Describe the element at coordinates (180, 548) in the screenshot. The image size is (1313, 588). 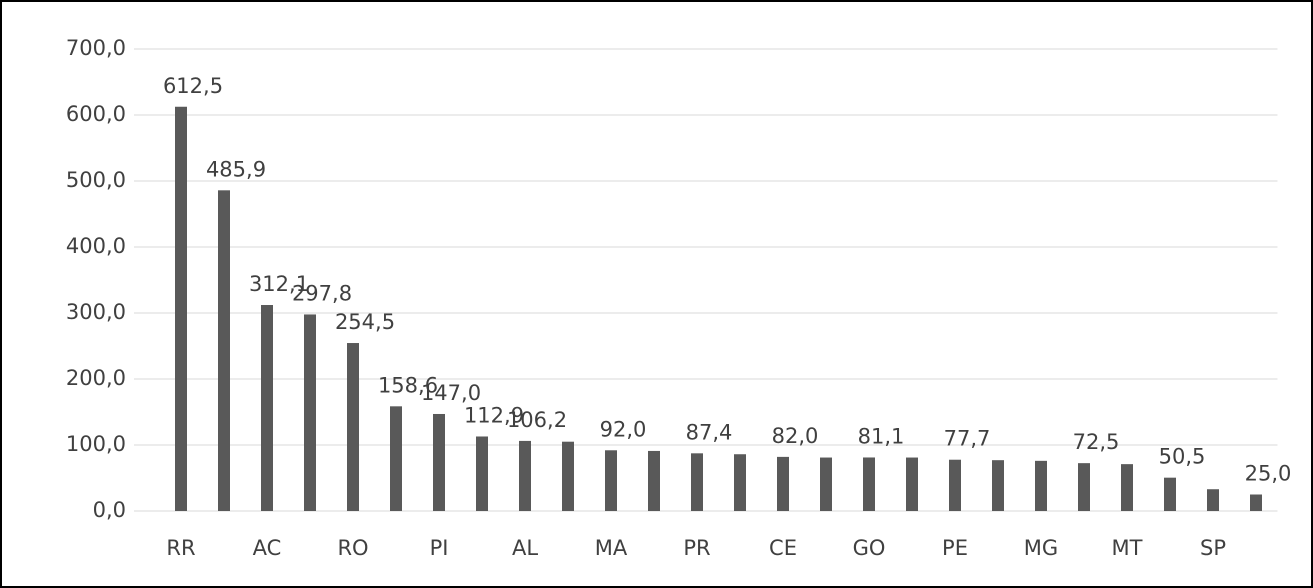
I see `x-tick-label: RR` at that location.